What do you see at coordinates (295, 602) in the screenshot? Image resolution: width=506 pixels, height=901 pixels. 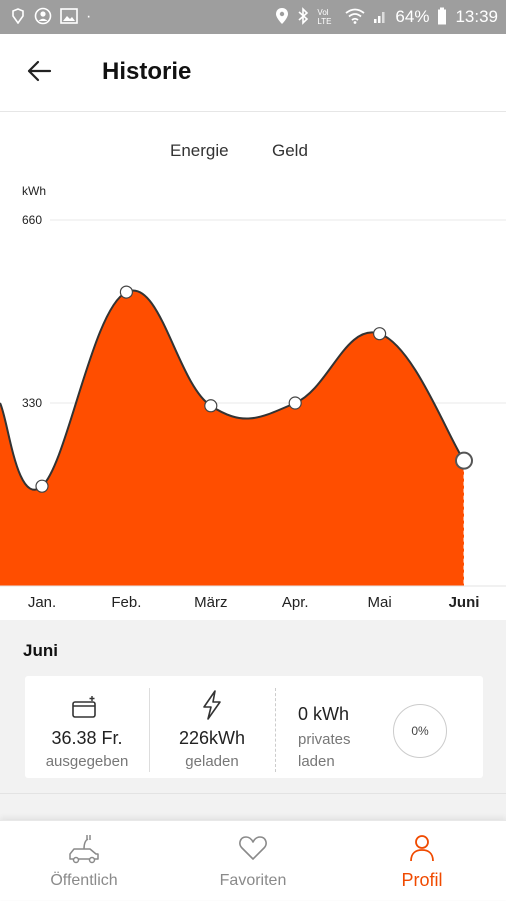 I see `chart-x-tick-label: Apr.` at bounding box center [295, 602].